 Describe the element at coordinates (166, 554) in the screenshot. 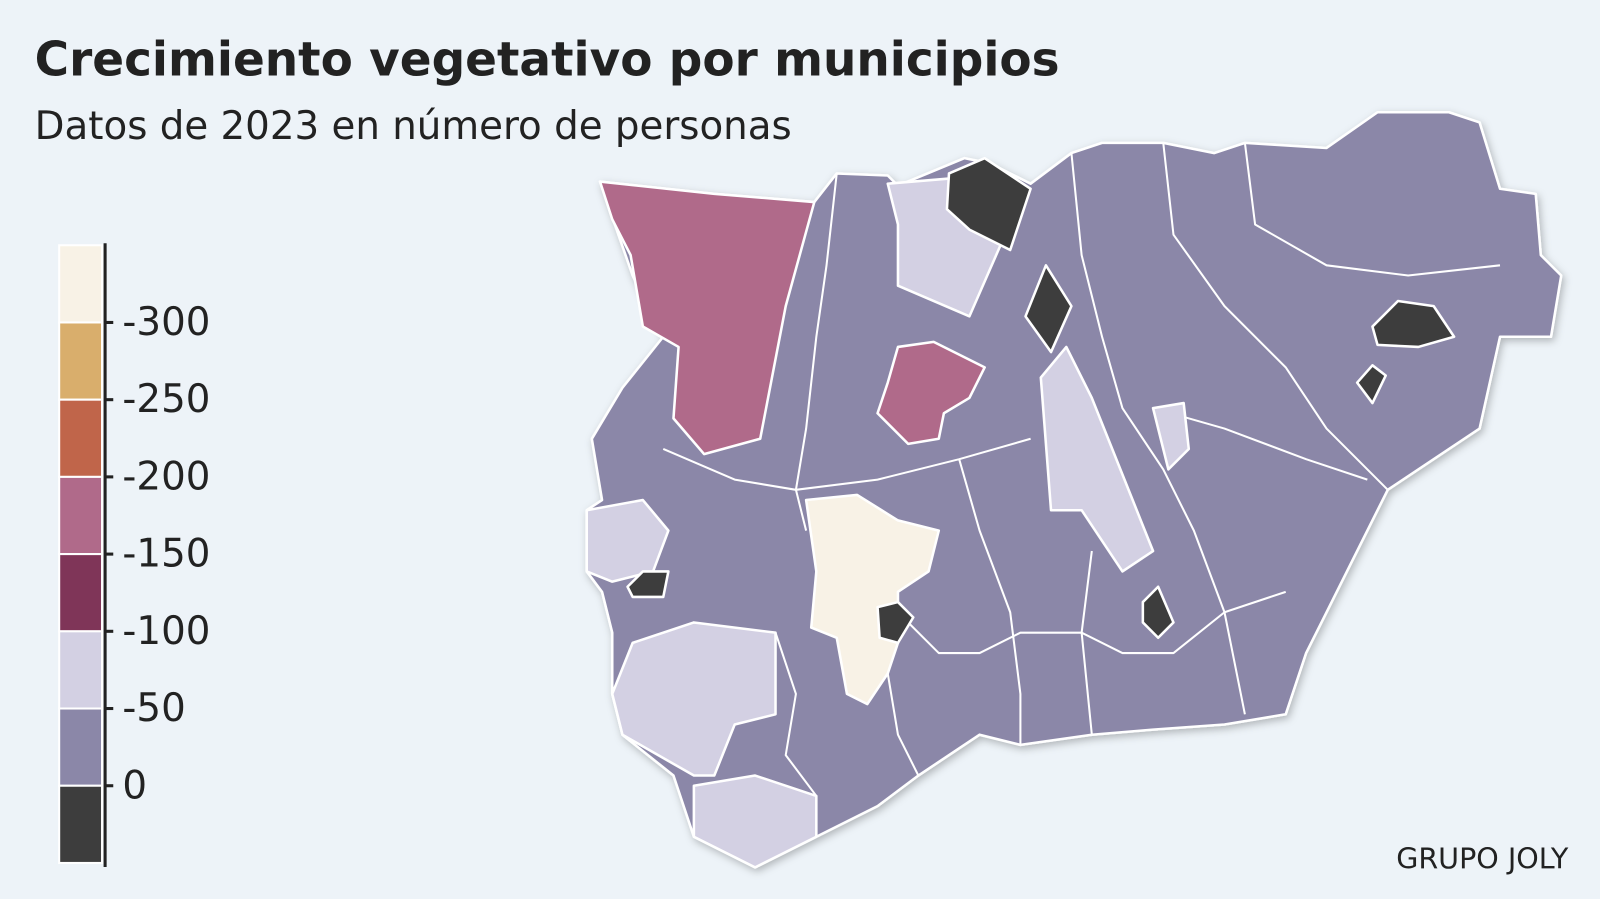

I see `legend-tick-label: -150` at that location.